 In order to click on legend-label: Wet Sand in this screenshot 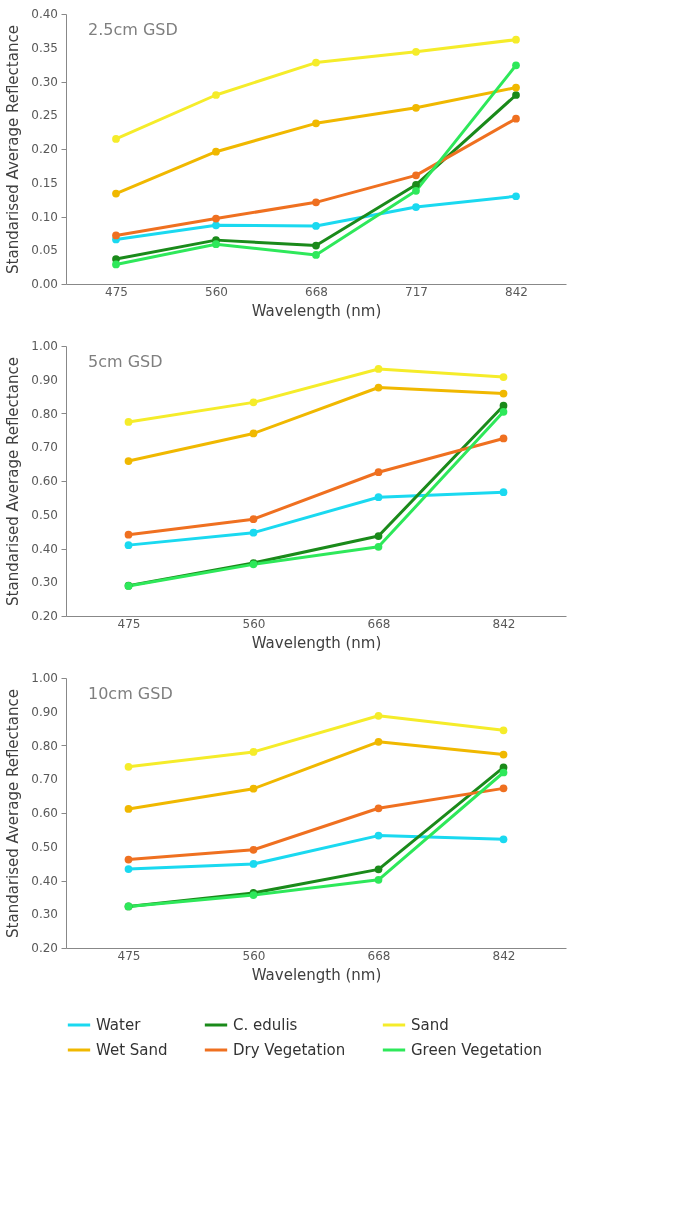, I will do `click(132, 1050)`.